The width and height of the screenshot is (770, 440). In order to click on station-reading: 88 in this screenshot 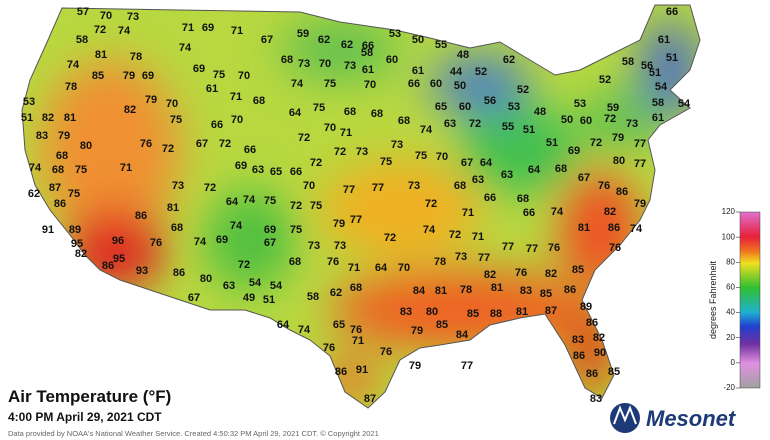, I will do `click(496, 314)`.